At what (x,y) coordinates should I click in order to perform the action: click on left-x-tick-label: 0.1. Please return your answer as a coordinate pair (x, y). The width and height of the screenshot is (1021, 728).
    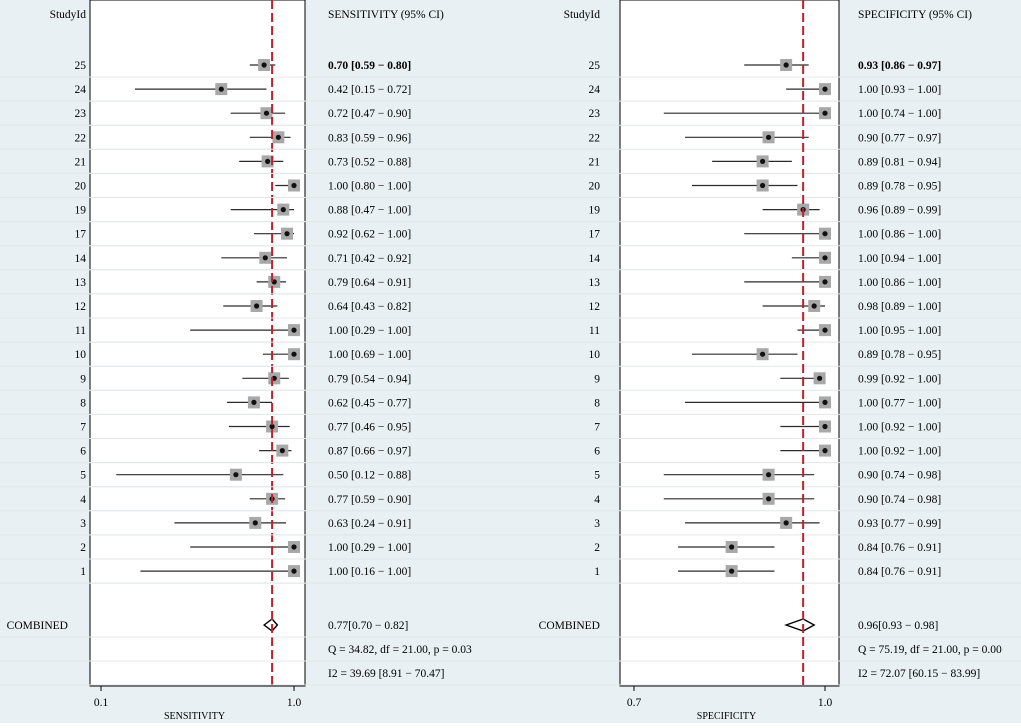
    Looking at the image, I should click on (101, 703).